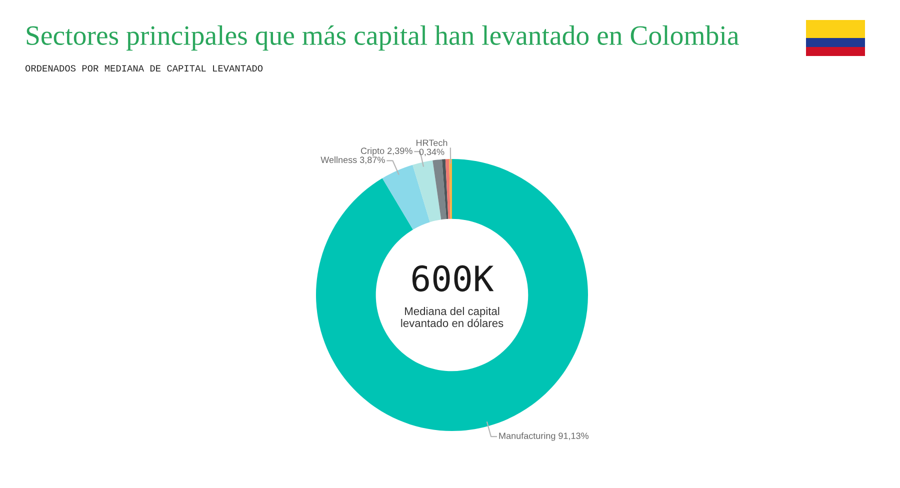 This screenshot has width=900, height=488. What do you see at coordinates (431, 152) in the screenshot?
I see `data-label: 0,34%` at bounding box center [431, 152].